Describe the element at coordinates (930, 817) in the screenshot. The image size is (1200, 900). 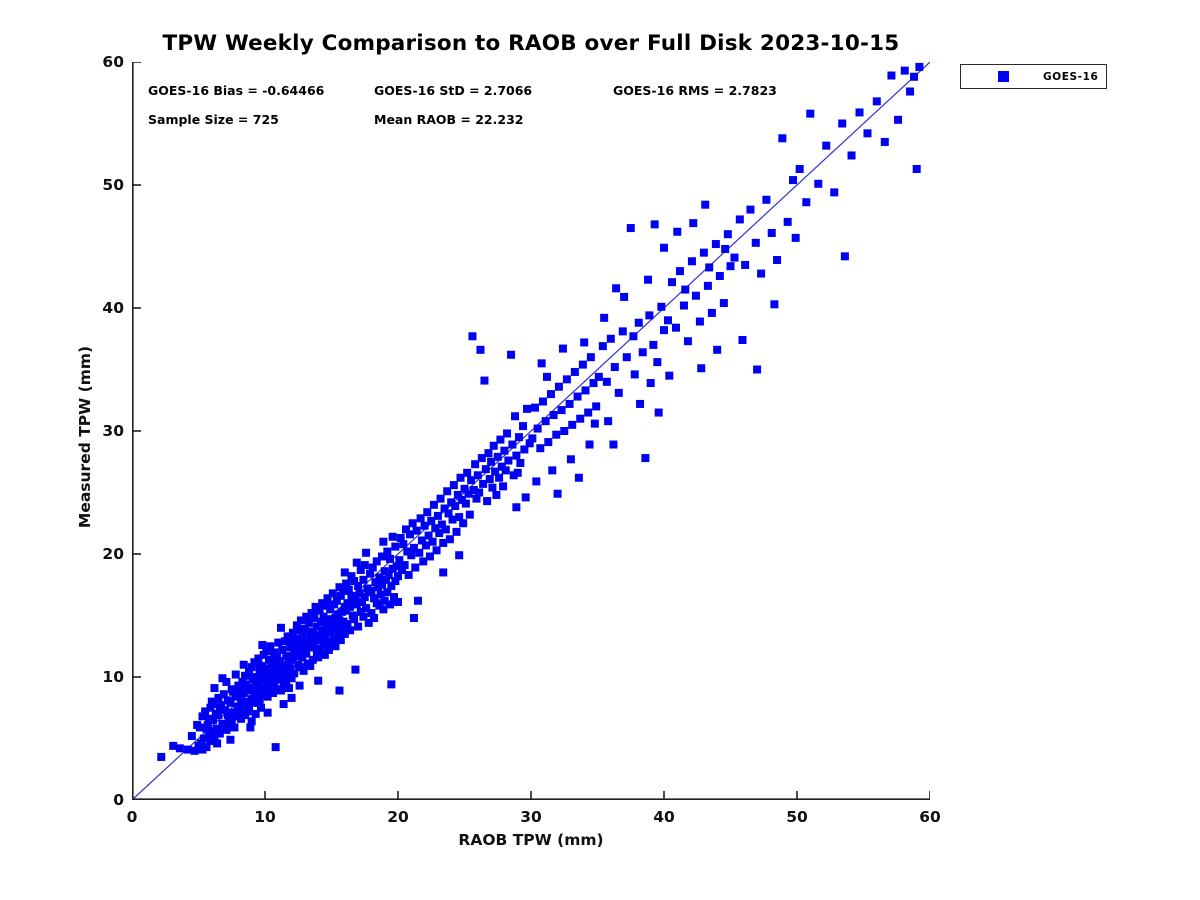
I see `x-tick-label: 60` at that location.